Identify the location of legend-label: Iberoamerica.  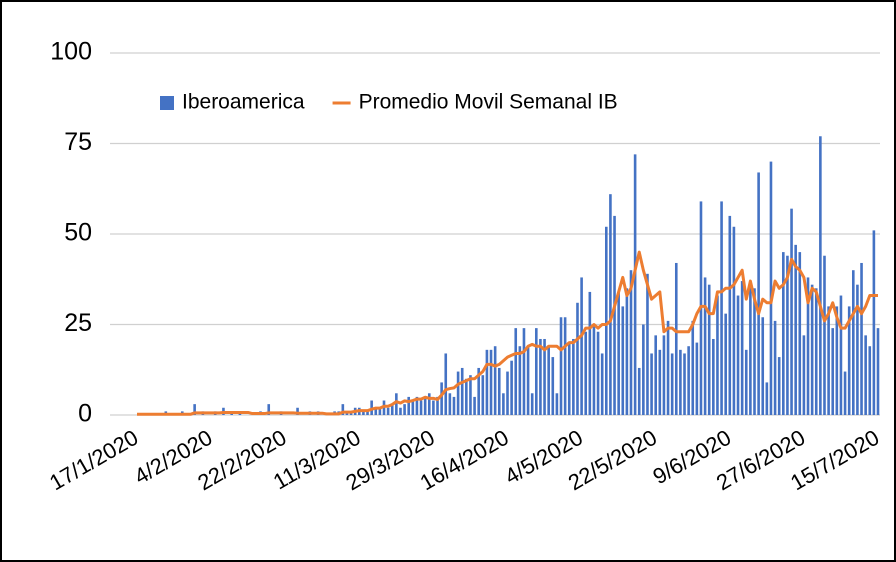
(243, 102).